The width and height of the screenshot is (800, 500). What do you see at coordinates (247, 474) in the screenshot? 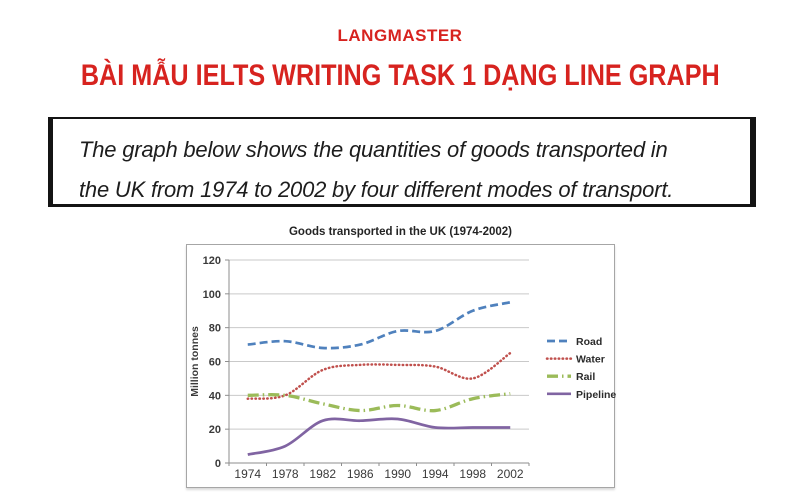
I see `x-tick-label: 1974` at bounding box center [247, 474].